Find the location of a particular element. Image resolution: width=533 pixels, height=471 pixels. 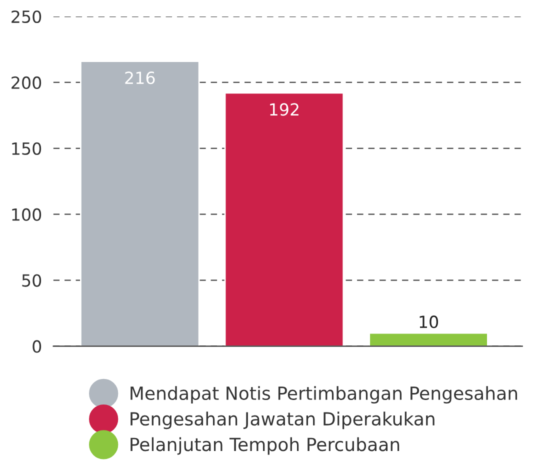

data-label: 10 is located at coordinates (429, 322).